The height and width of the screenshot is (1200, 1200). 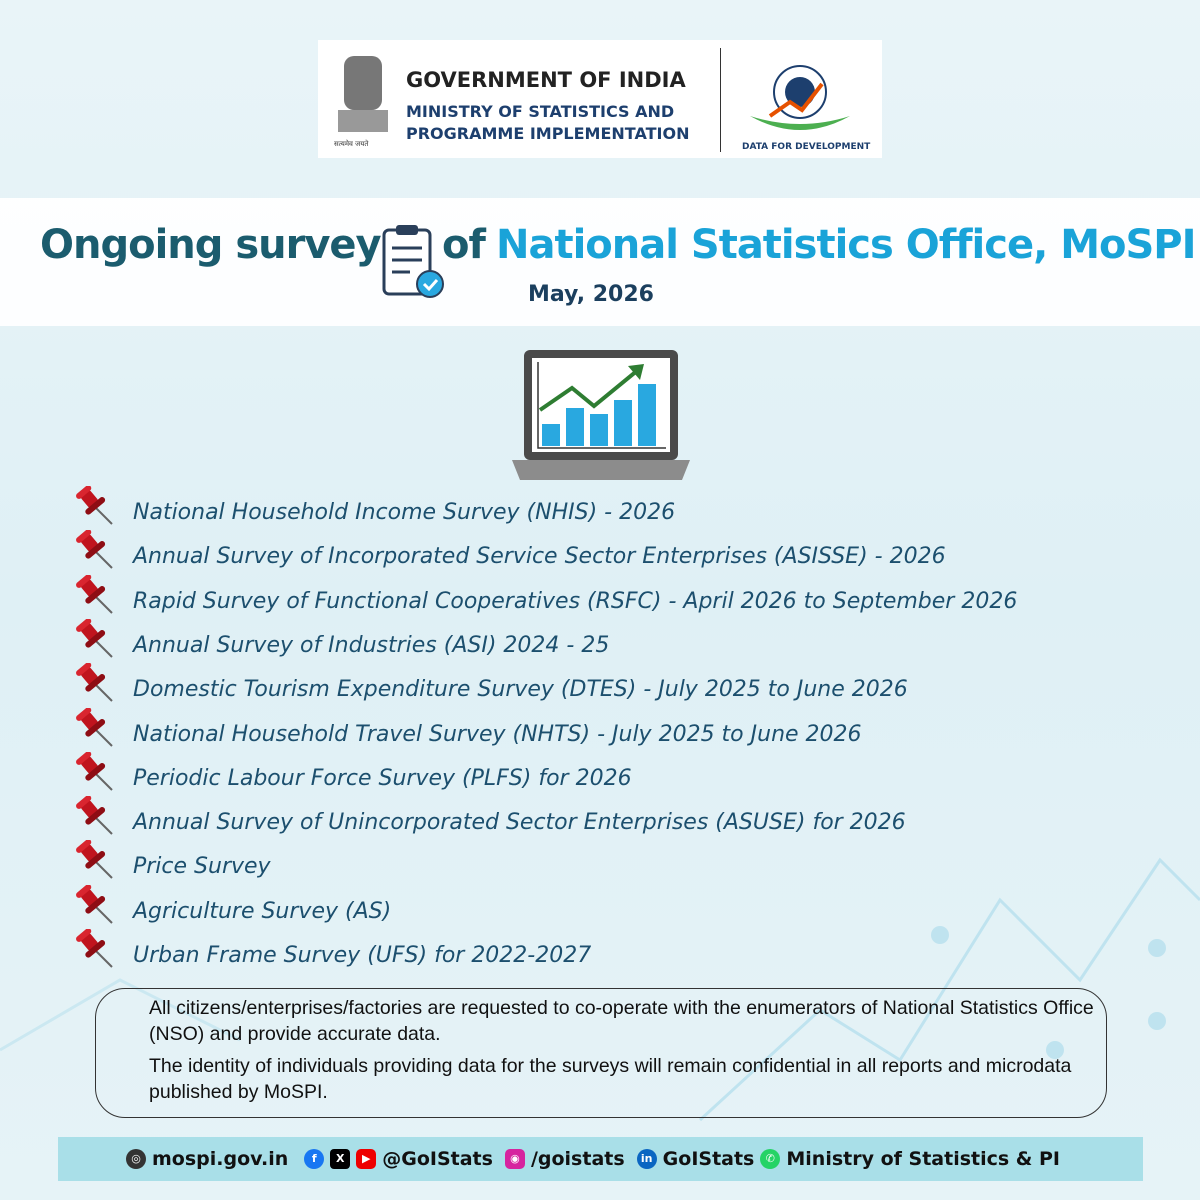 What do you see at coordinates (220, 1159) in the screenshot?
I see `website: mospi.gov.in` at bounding box center [220, 1159].